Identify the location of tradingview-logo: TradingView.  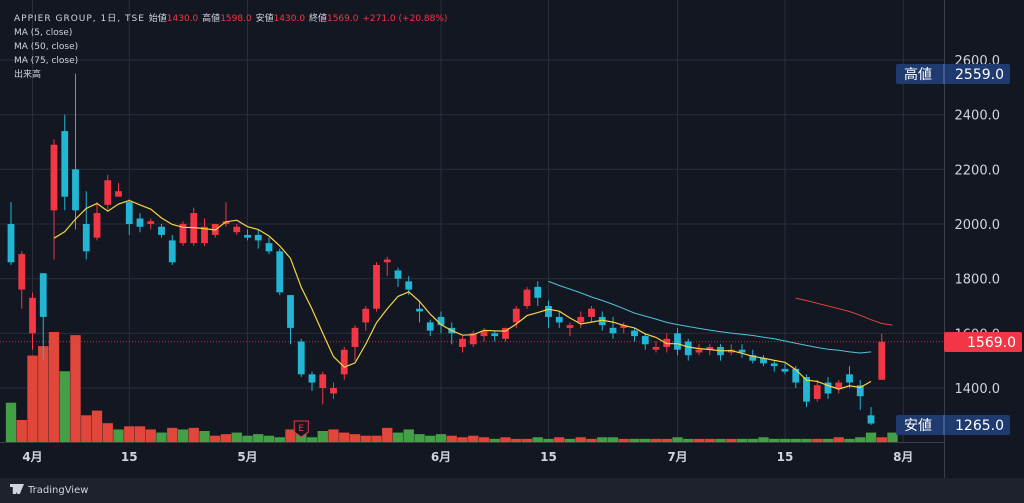
(49, 490).